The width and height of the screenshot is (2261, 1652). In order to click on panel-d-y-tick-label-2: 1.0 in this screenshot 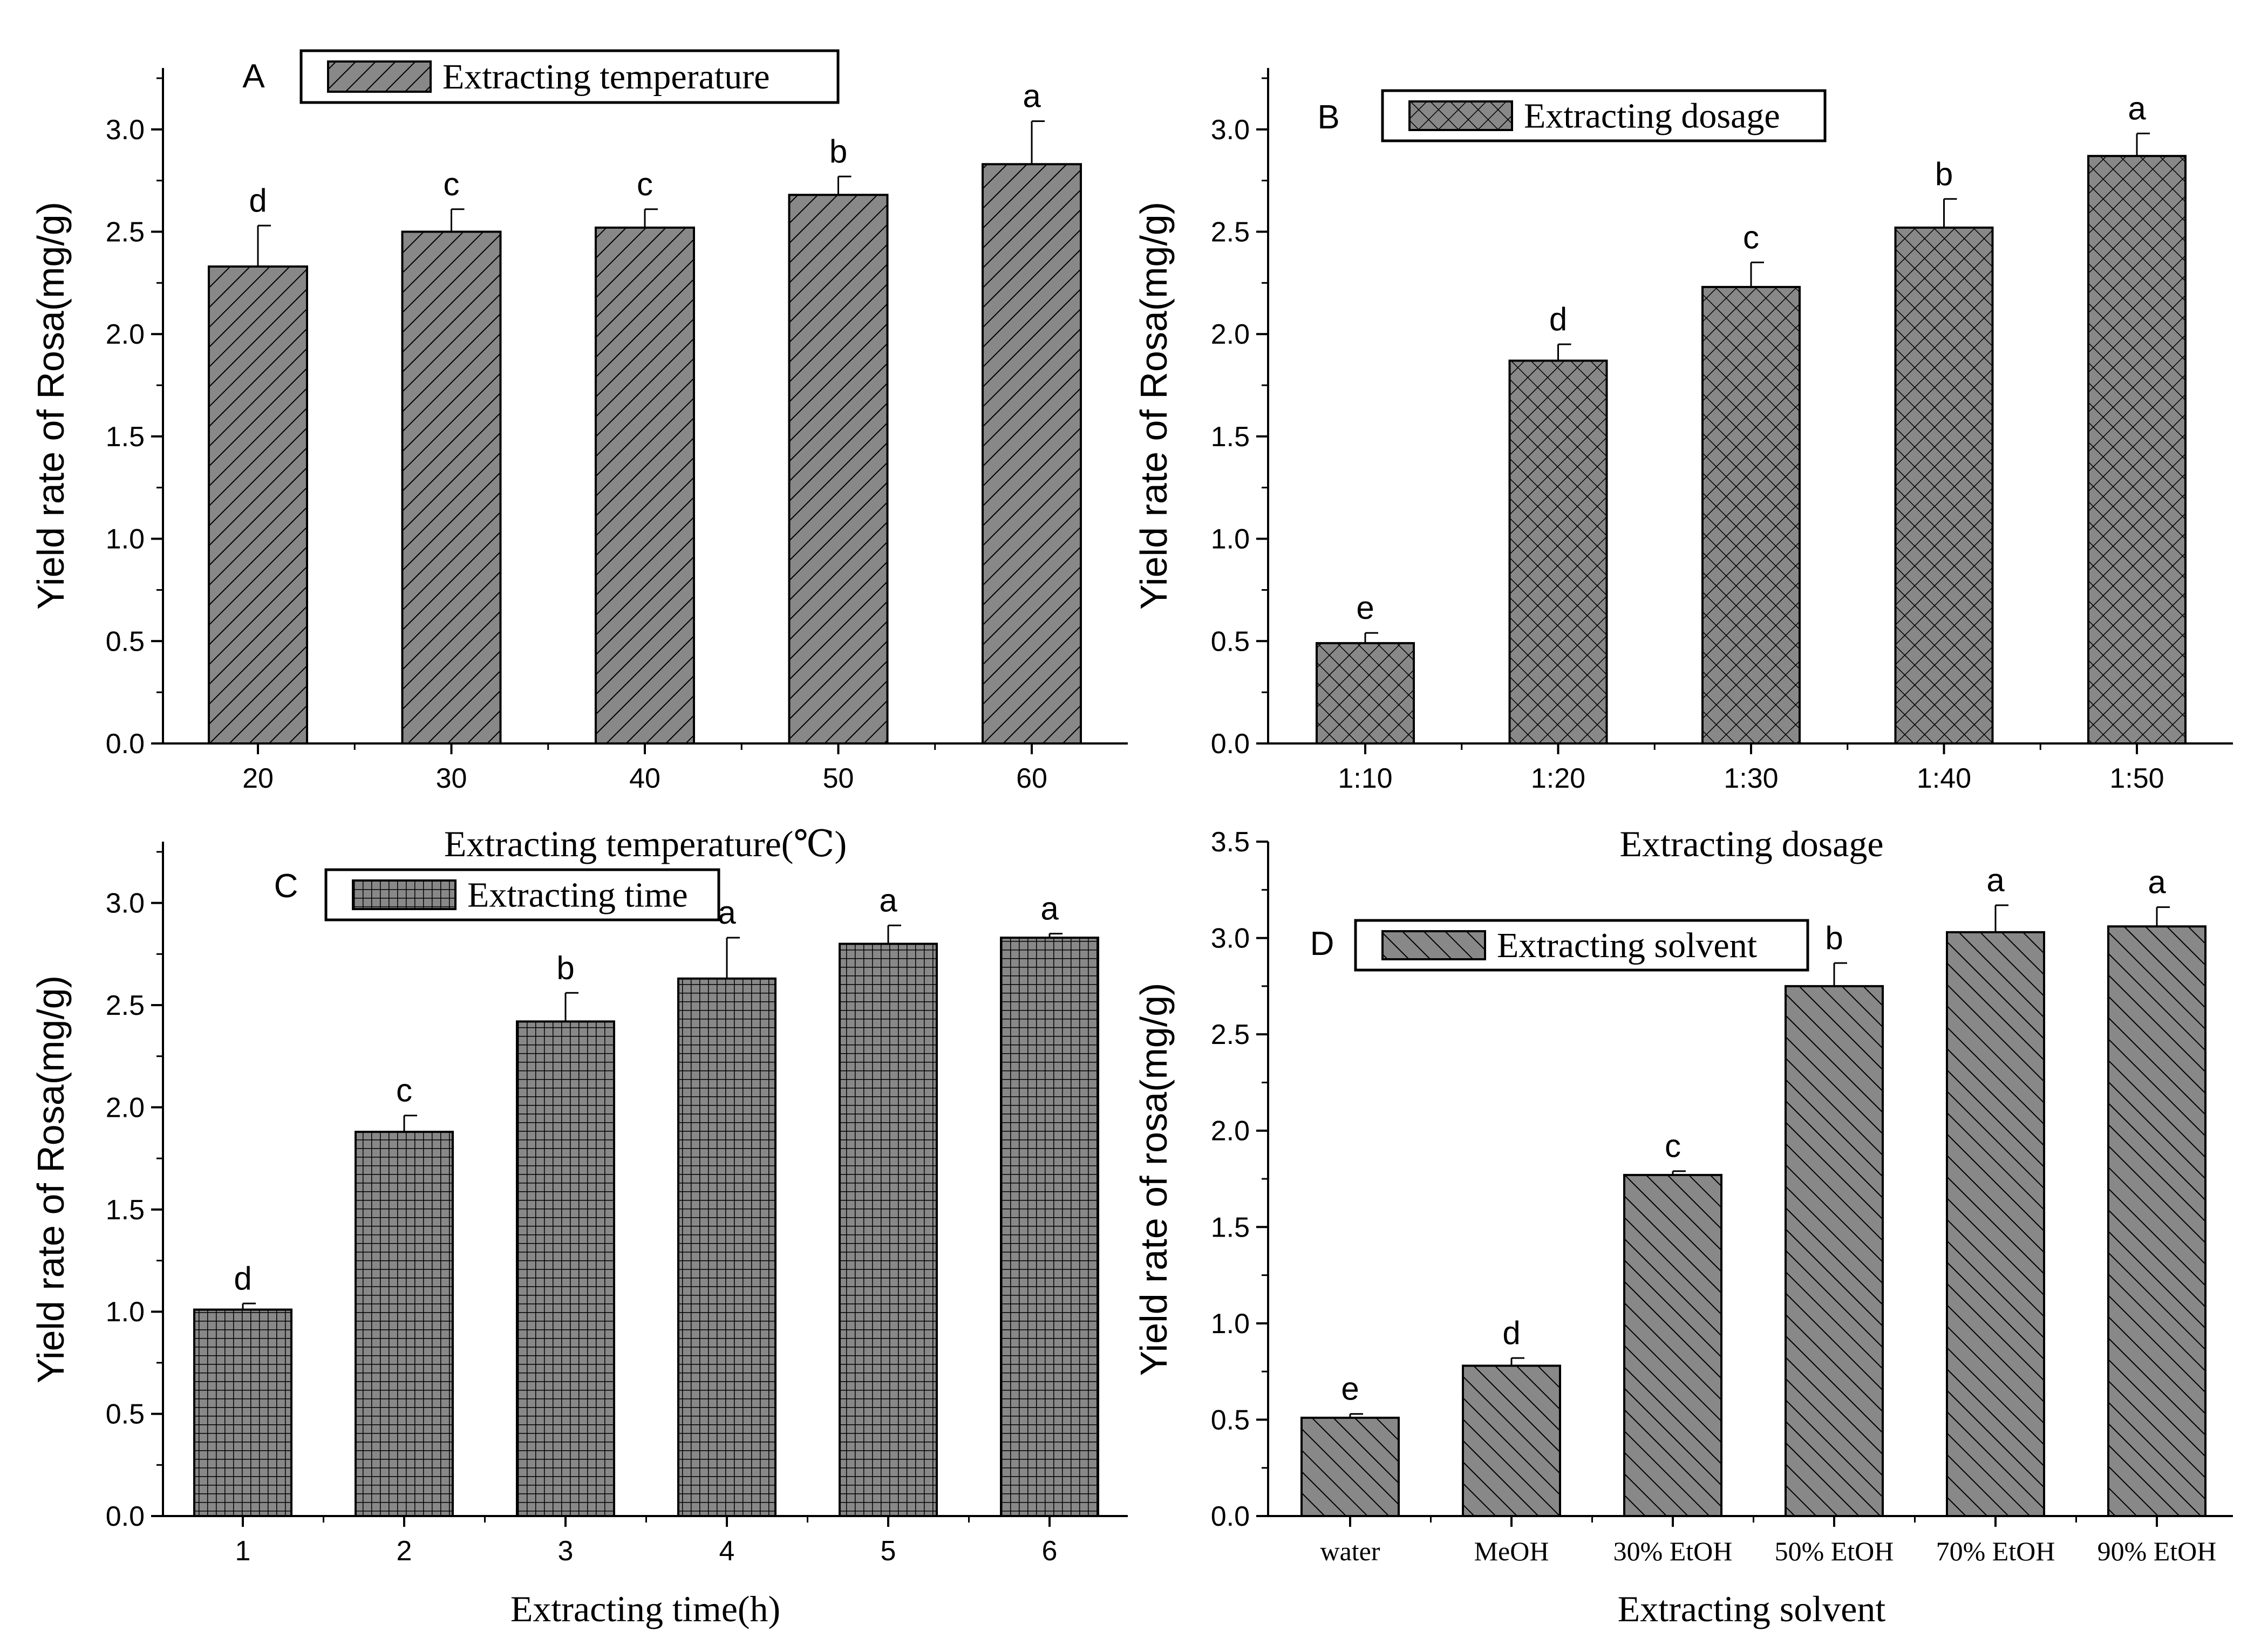, I will do `click(1230, 1324)`.